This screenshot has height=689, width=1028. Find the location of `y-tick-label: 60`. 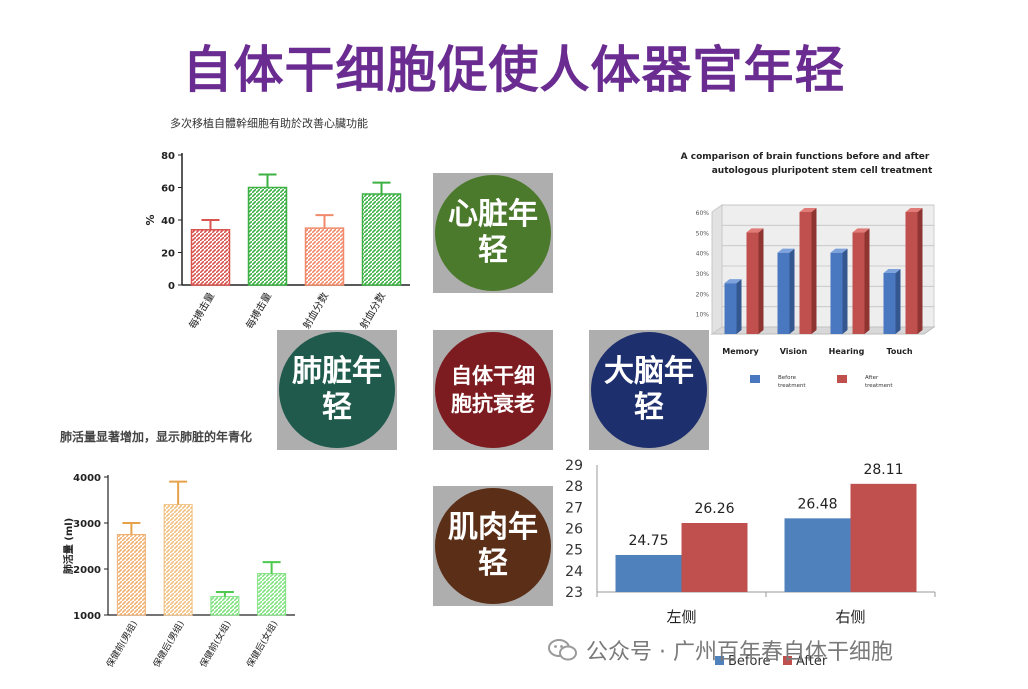

y-tick-label: 60 is located at coordinates (168, 189).